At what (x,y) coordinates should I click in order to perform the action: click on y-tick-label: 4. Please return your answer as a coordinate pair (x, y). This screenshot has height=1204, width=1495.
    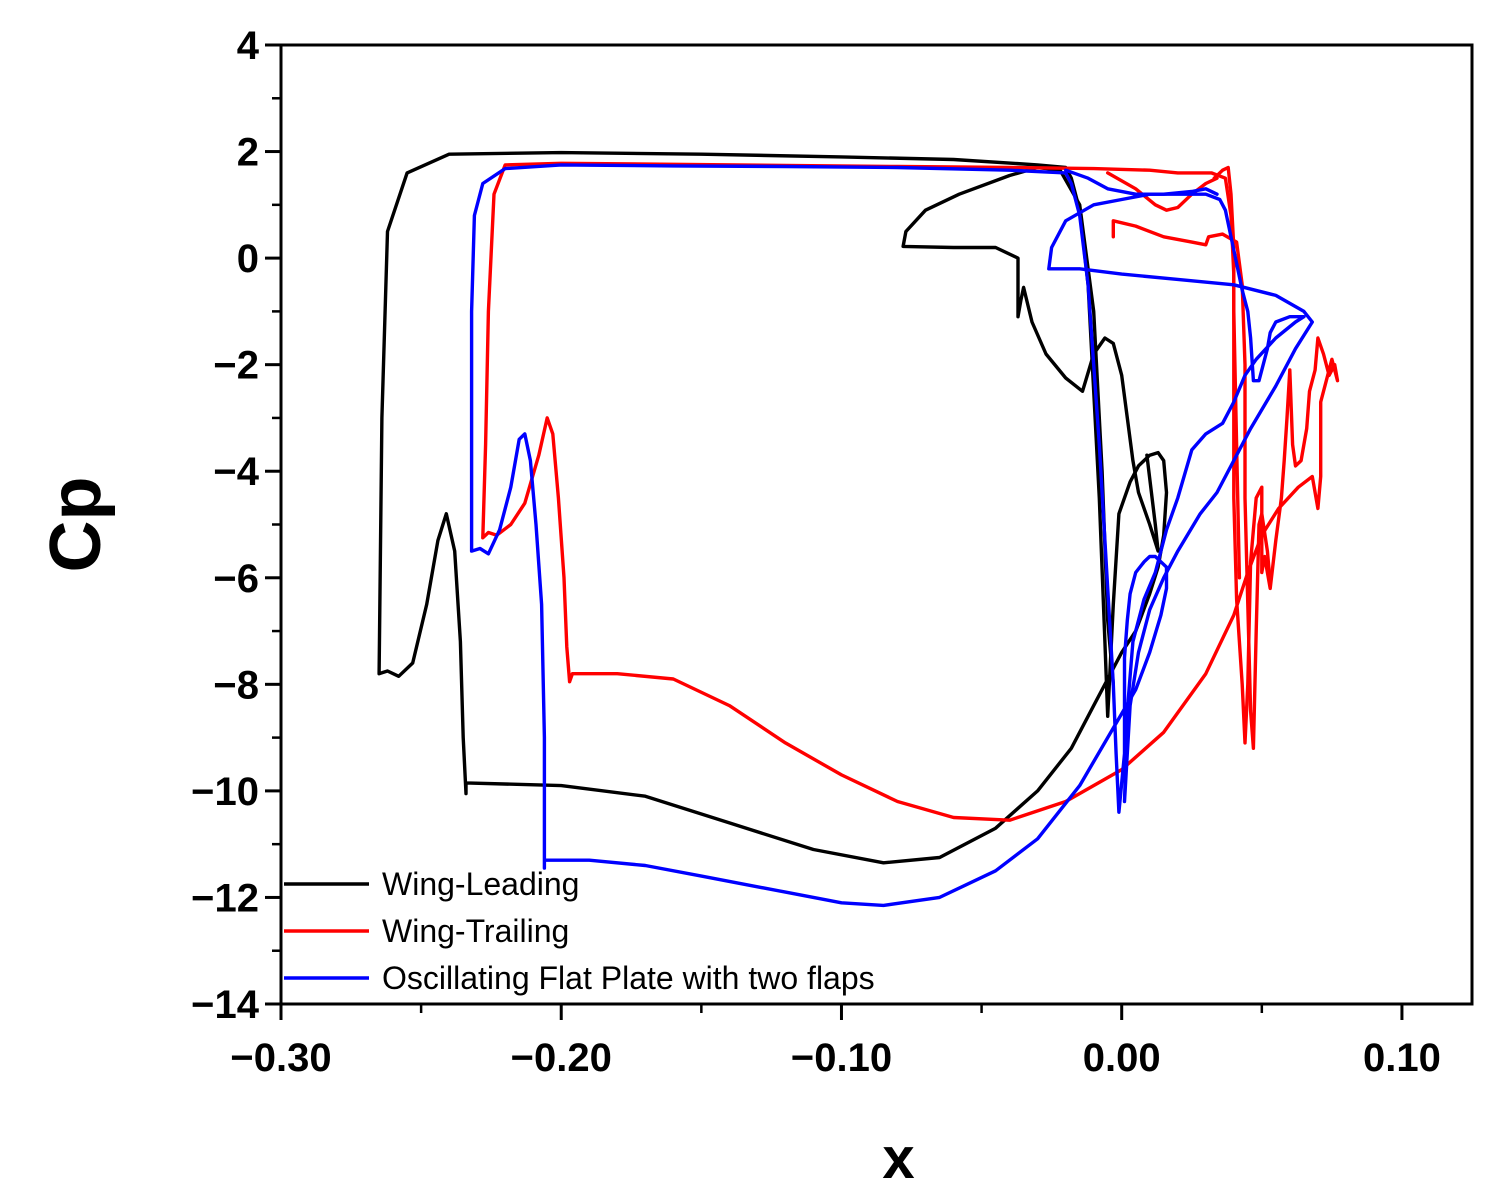
    Looking at the image, I should click on (248, 46).